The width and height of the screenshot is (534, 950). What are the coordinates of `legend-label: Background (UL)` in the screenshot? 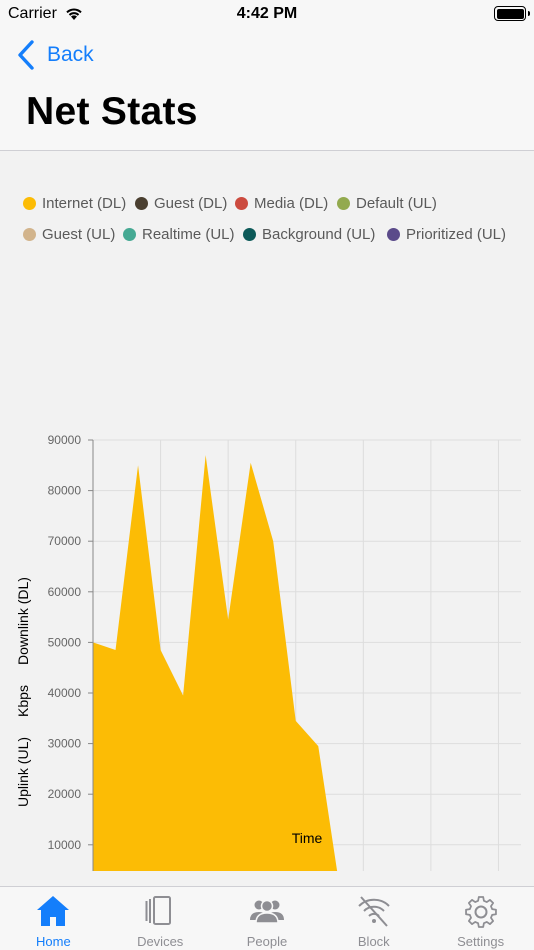 It's located at (319, 234).